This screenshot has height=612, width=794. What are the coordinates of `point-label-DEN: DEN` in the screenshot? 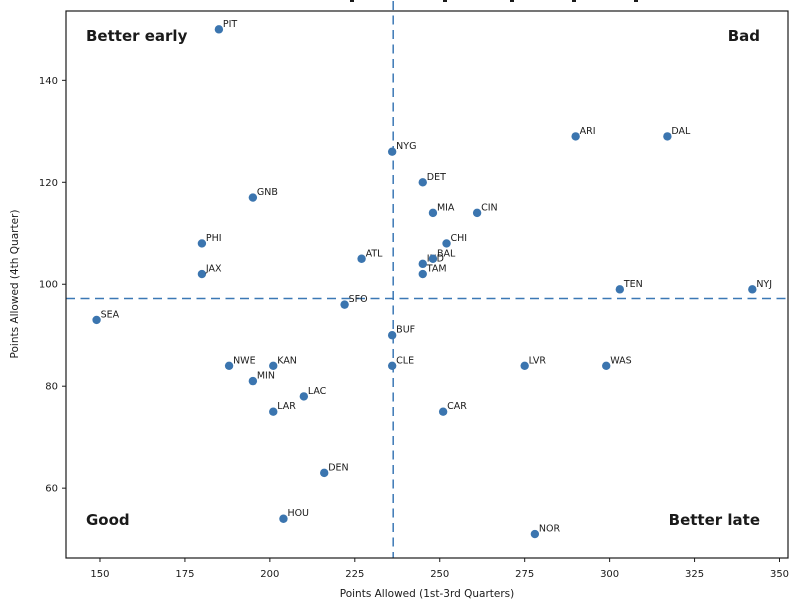 It's located at (338, 467).